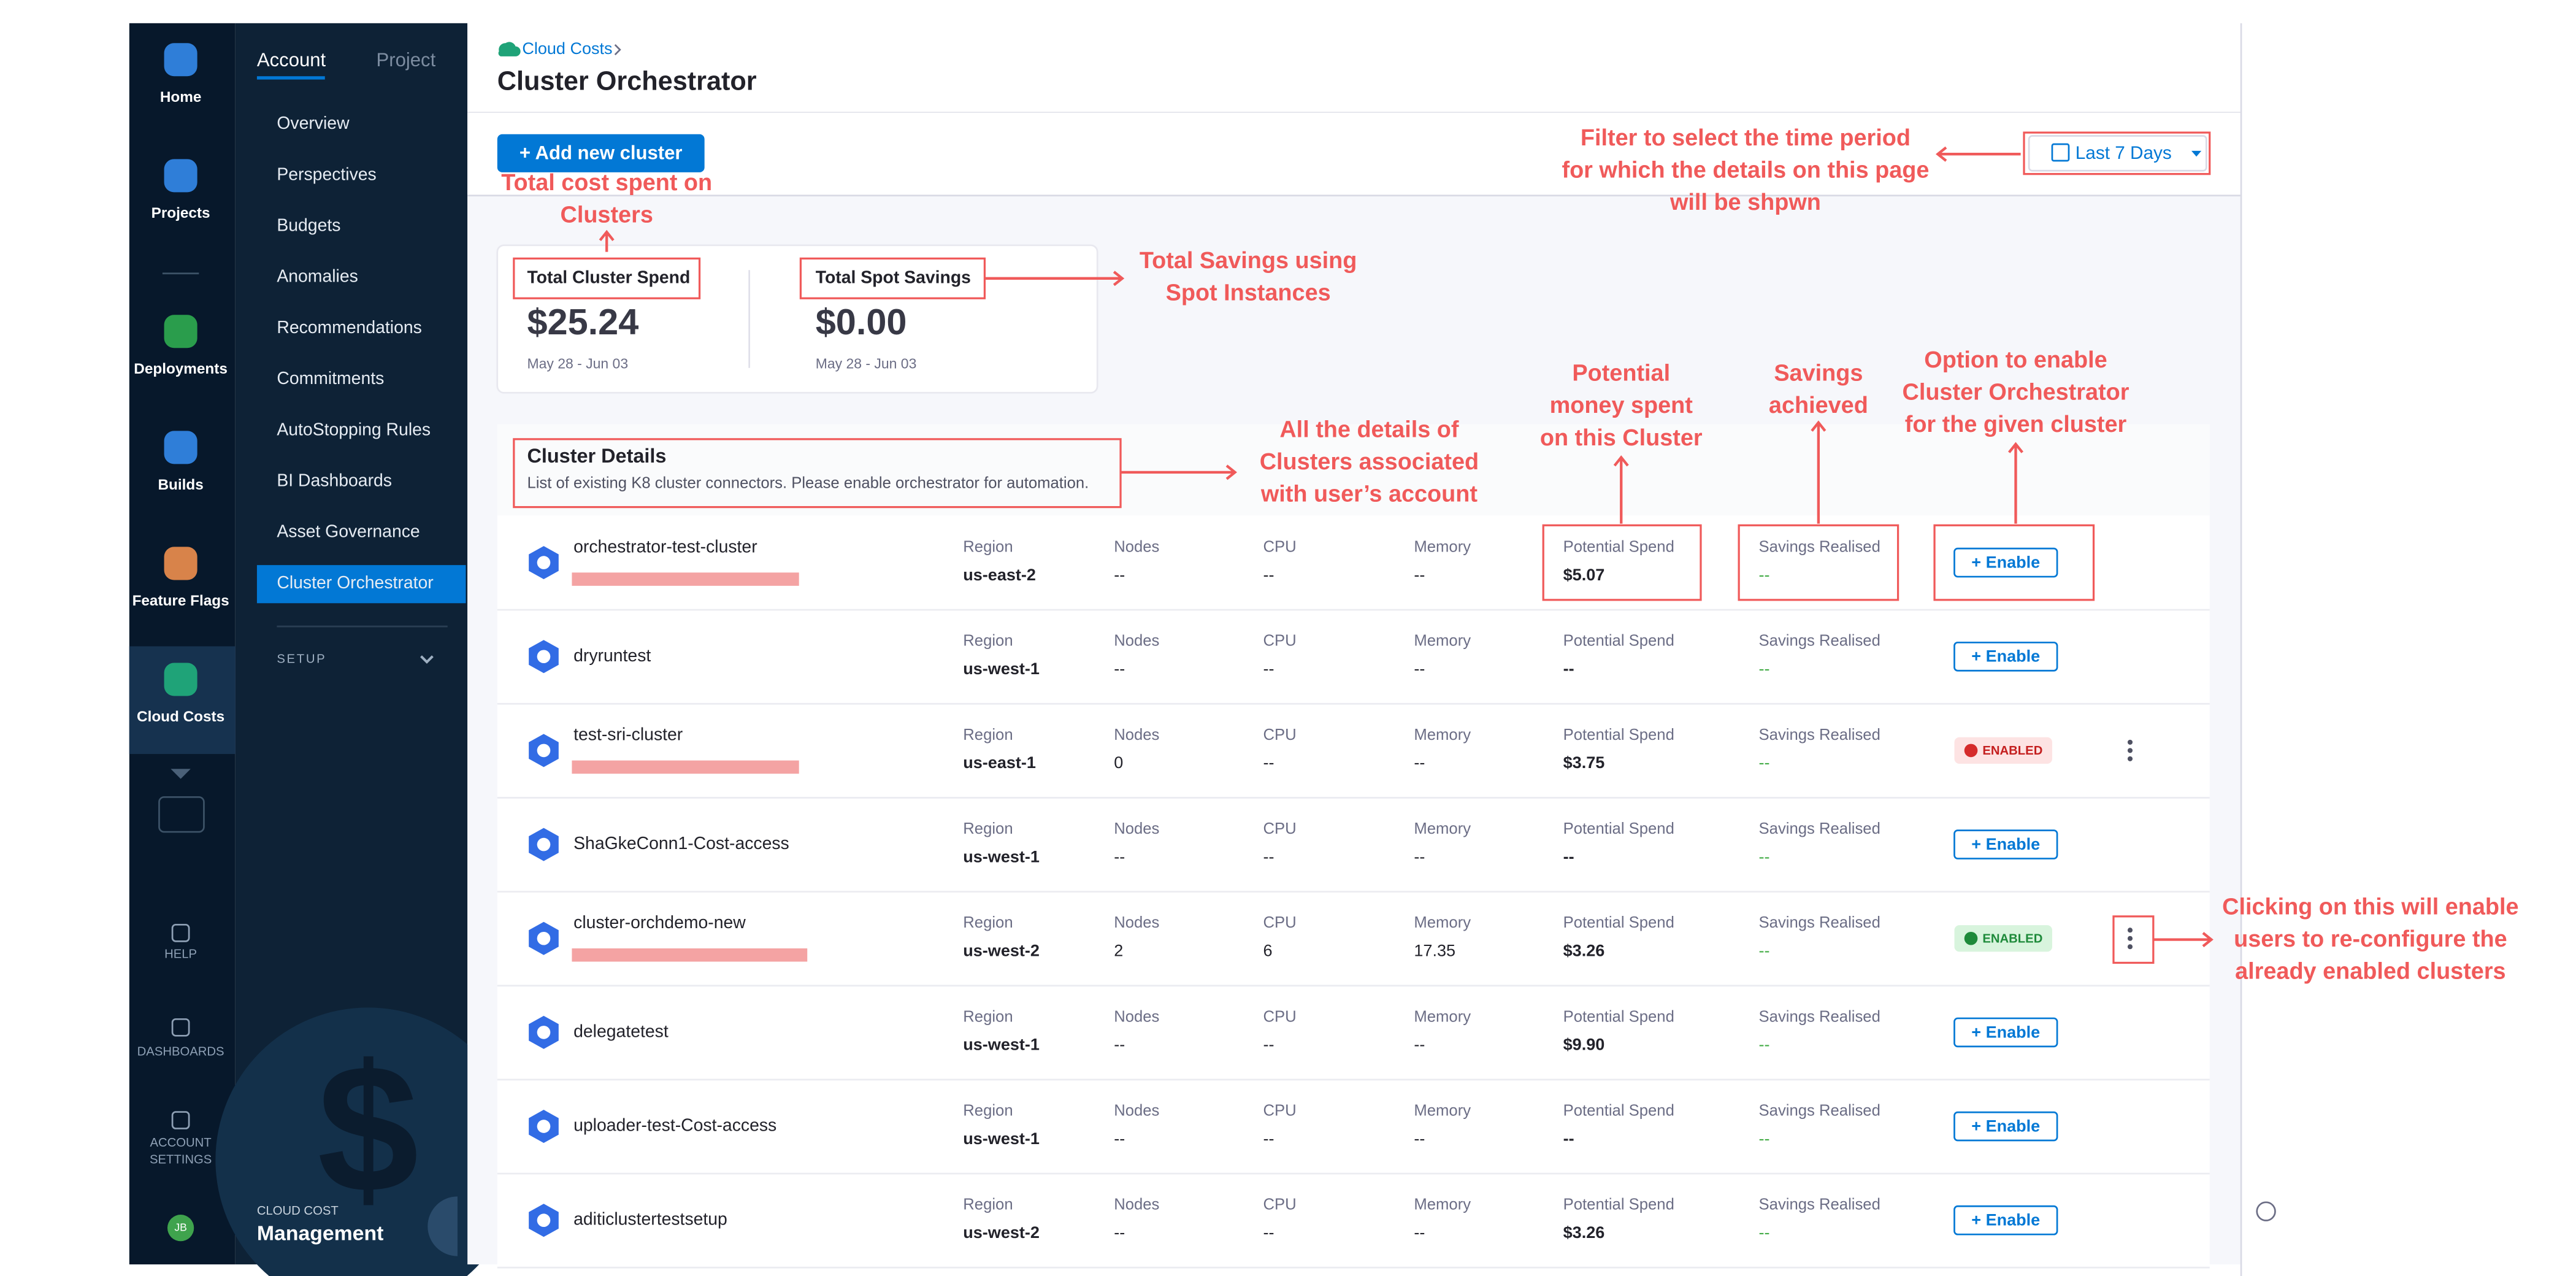  Describe the element at coordinates (674, 1126) in the screenshot. I see `cluster-name: uploader-test-Cost-access` at that location.